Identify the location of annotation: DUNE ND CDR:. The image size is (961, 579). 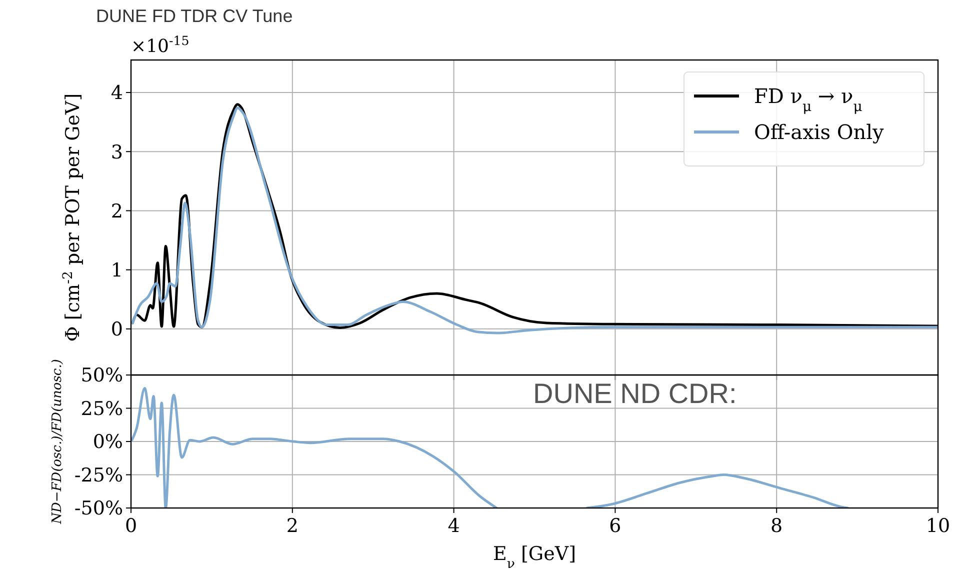
(635, 393).